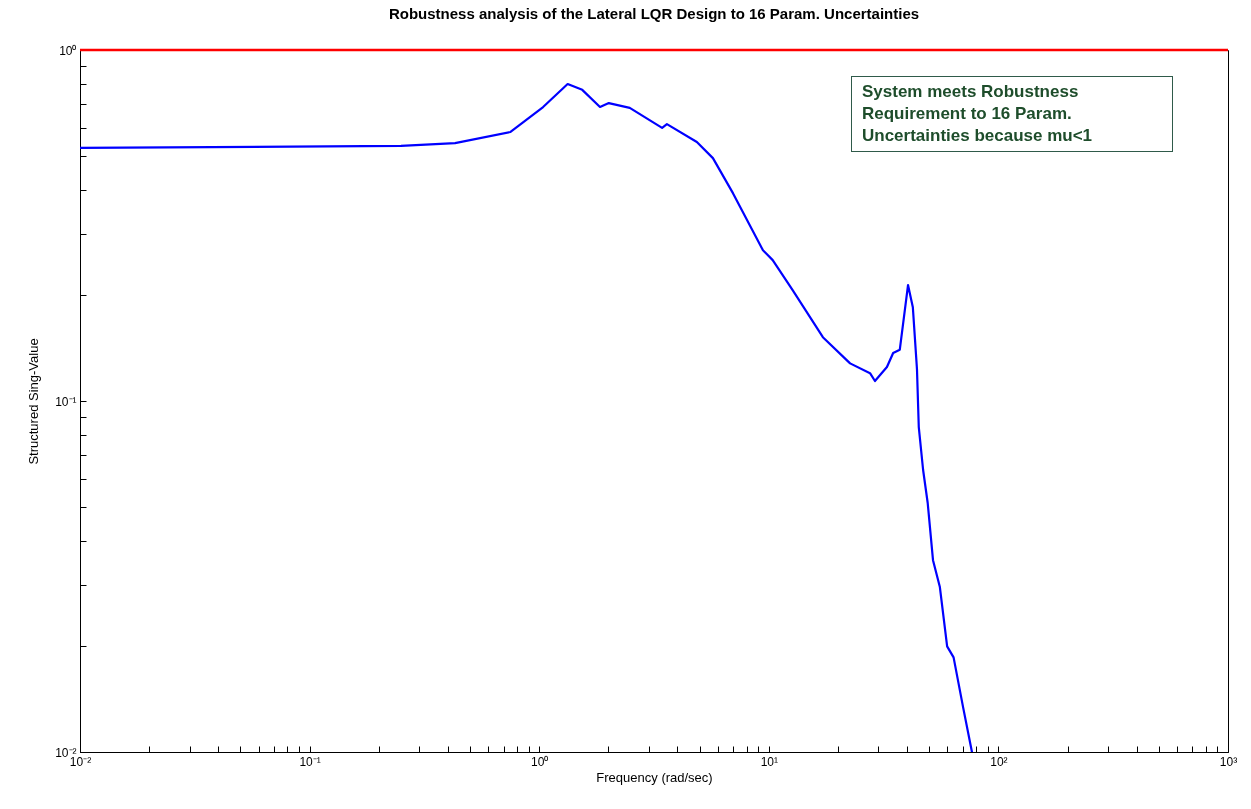  What do you see at coordinates (68, 50) in the screenshot?
I see `y-tick-label: 10⁰` at bounding box center [68, 50].